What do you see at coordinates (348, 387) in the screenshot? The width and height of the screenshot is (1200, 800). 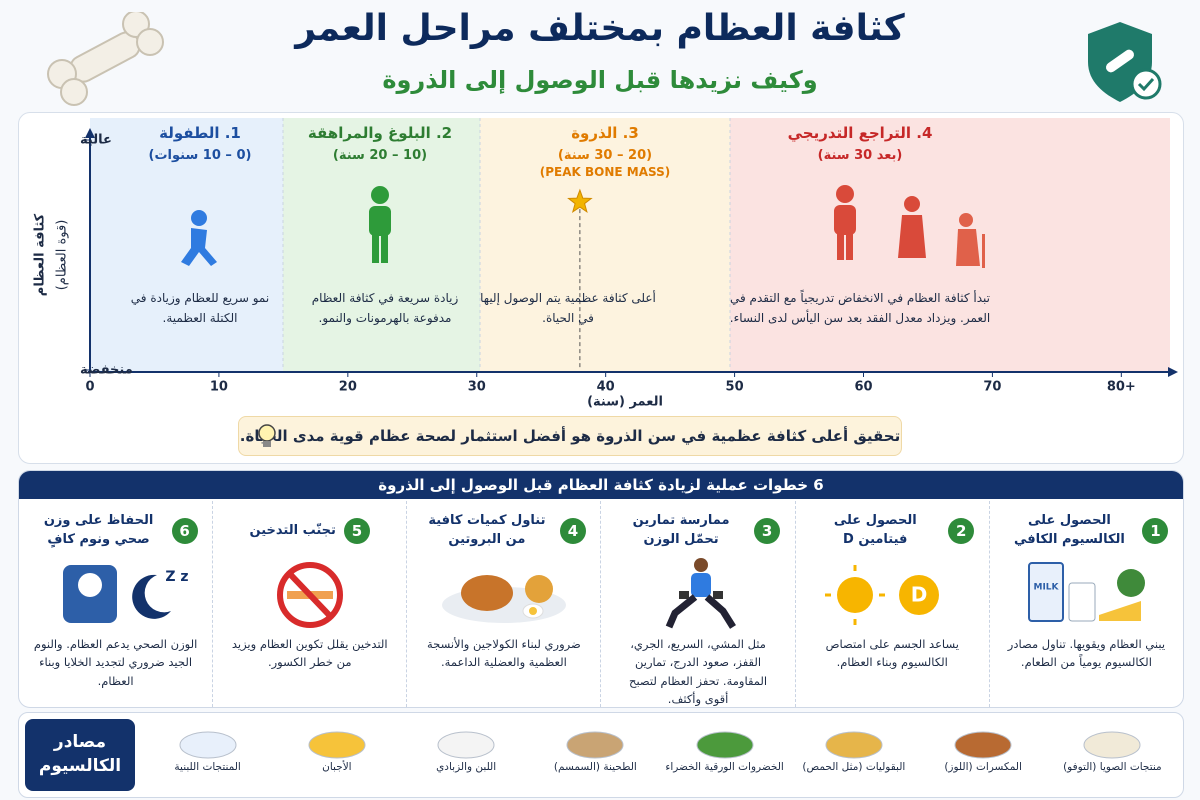 I see `x-tick-label: 20` at bounding box center [348, 387].